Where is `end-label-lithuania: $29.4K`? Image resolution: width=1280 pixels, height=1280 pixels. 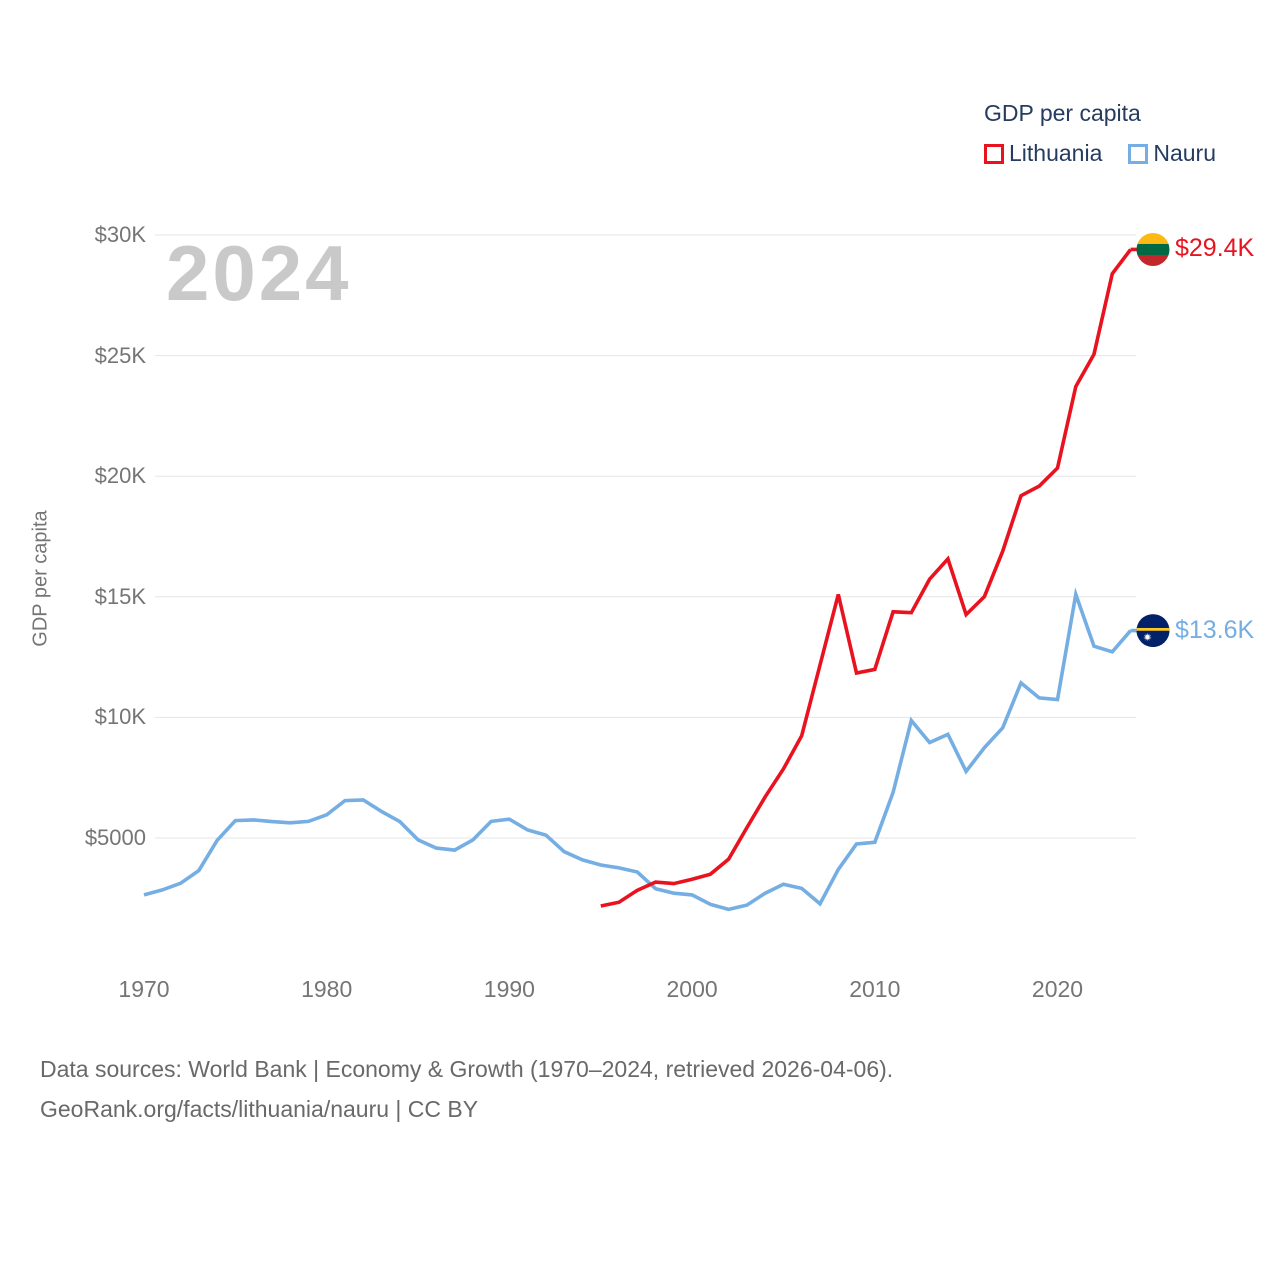 end-label-lithuania: $29.4K is located at coordinates (1215, 248).